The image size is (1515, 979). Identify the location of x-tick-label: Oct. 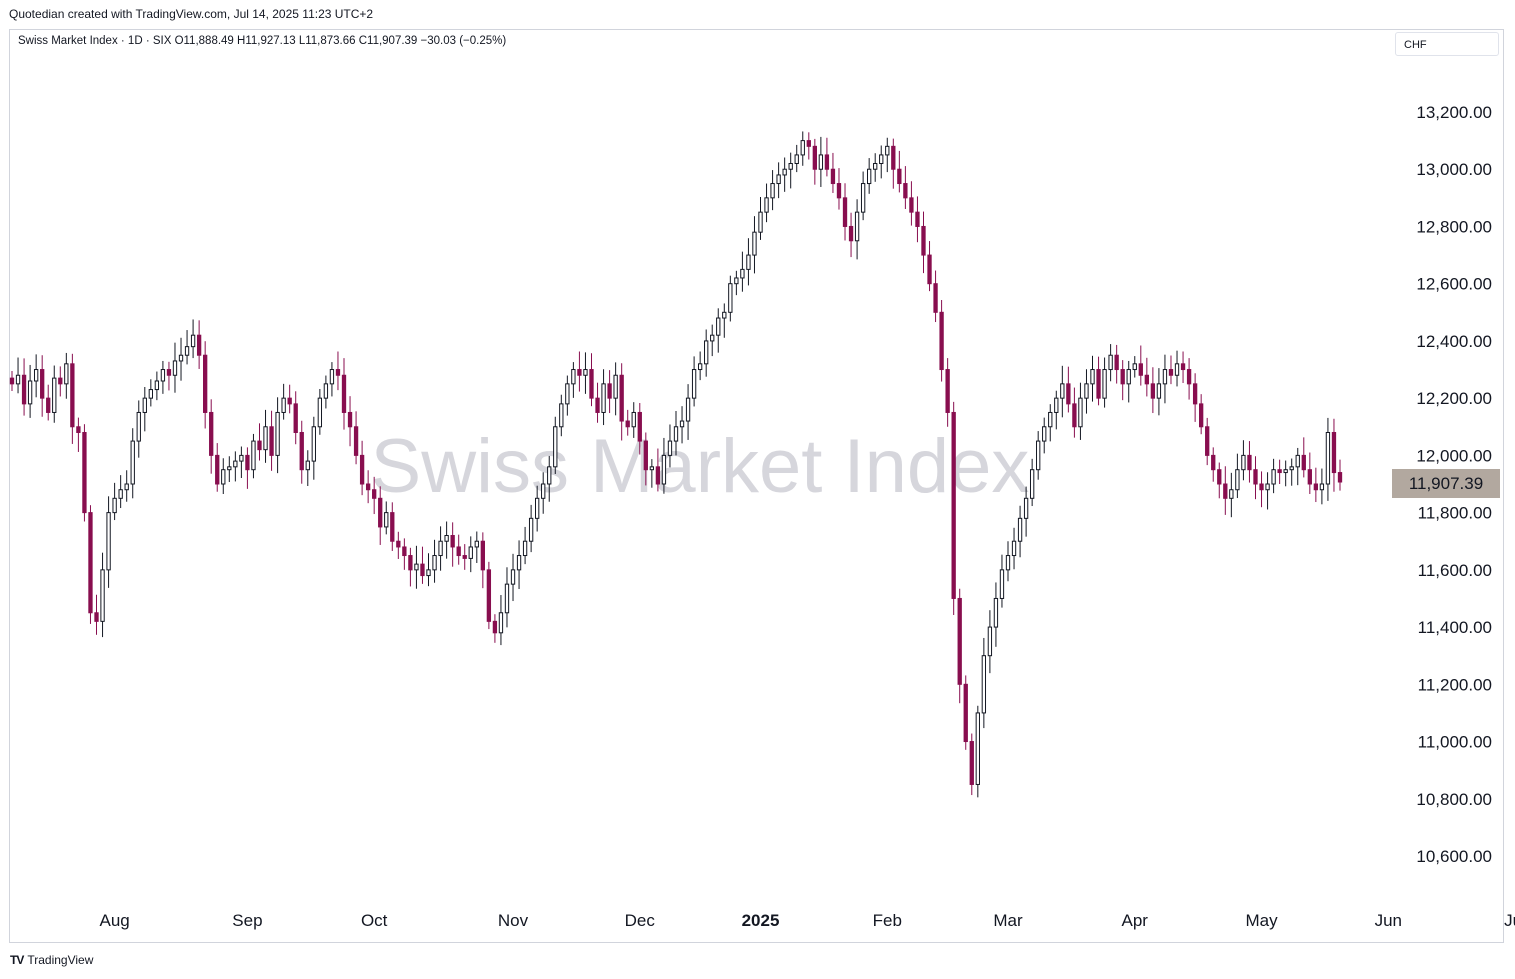
(374, 920).